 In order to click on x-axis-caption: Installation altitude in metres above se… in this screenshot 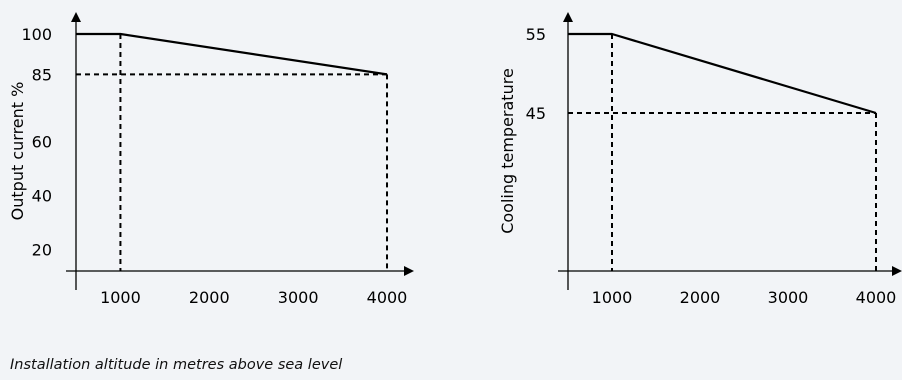, I will do `click(176, 365)`.